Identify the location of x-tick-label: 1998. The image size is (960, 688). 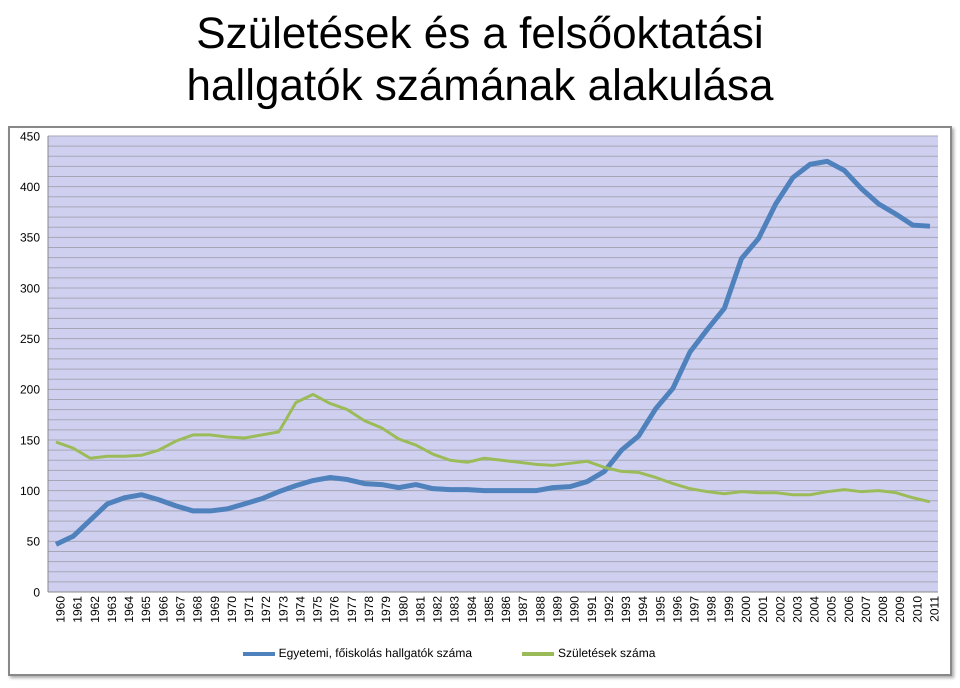
(711, 609).